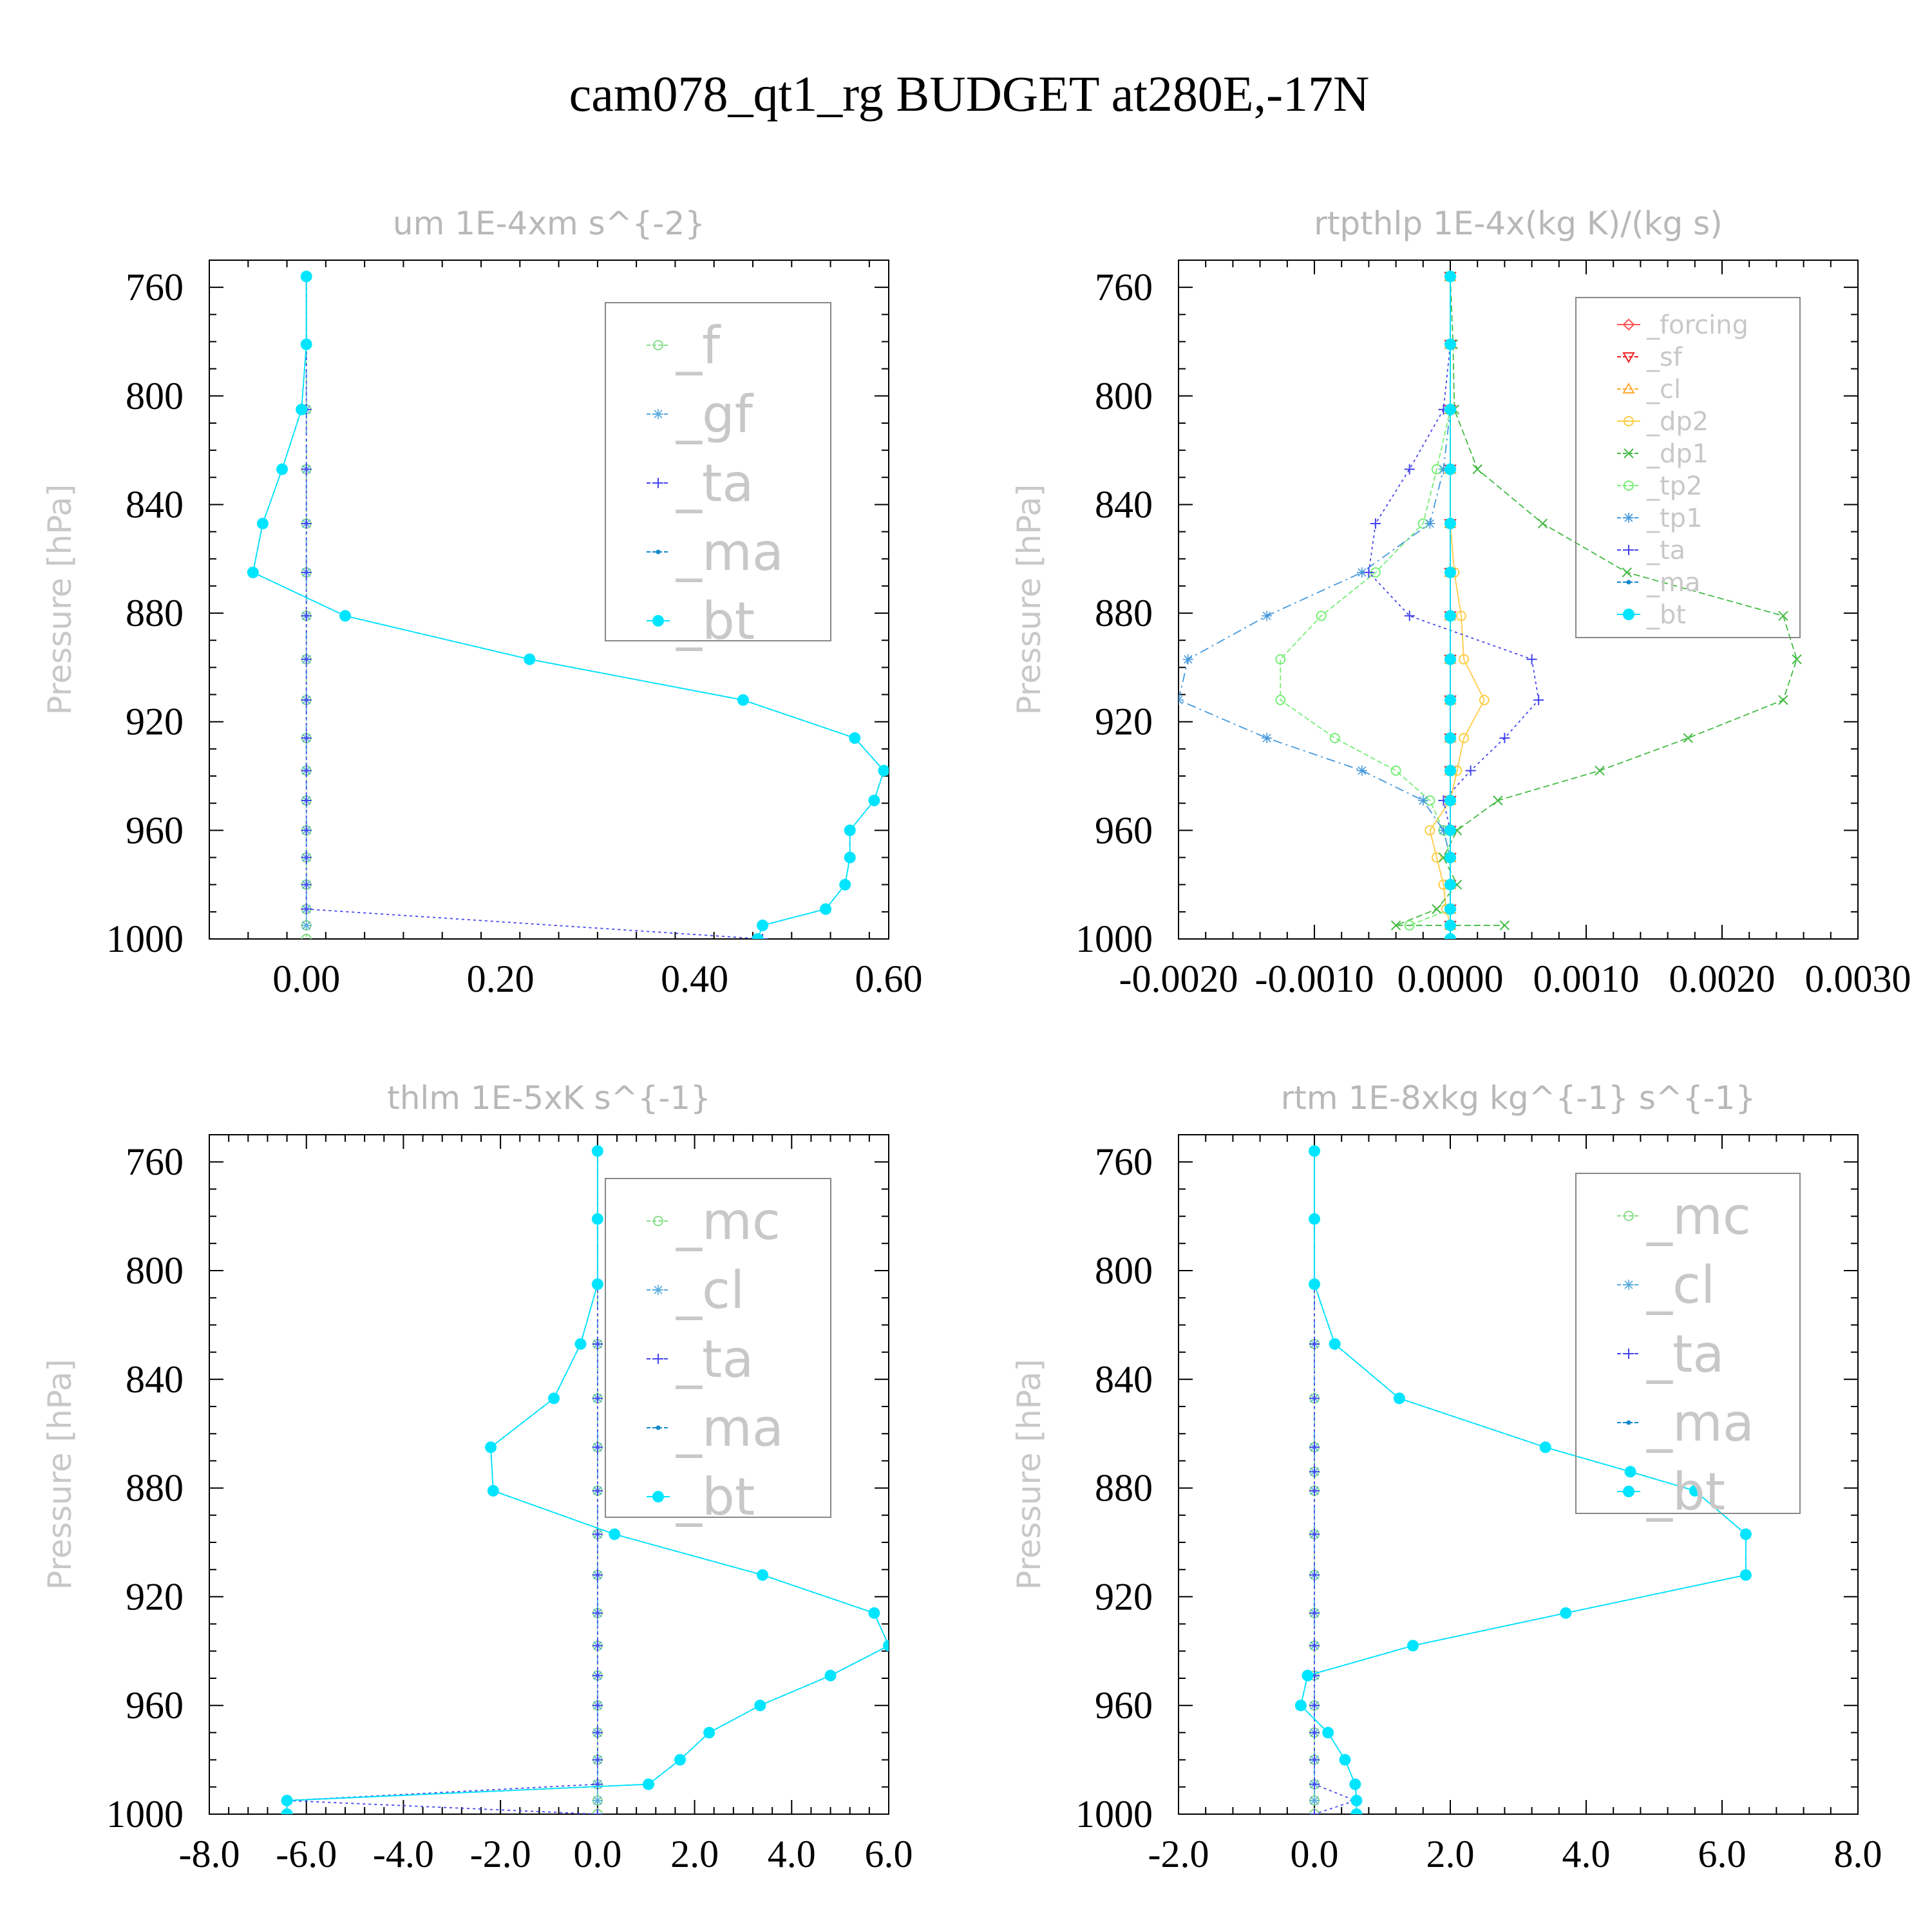 The height and width of the screenshot is (1932, 1932). Describe the element at coordinates (792, 1854) in the screenshot. I see `x-tick-label: 4.0` at that location.